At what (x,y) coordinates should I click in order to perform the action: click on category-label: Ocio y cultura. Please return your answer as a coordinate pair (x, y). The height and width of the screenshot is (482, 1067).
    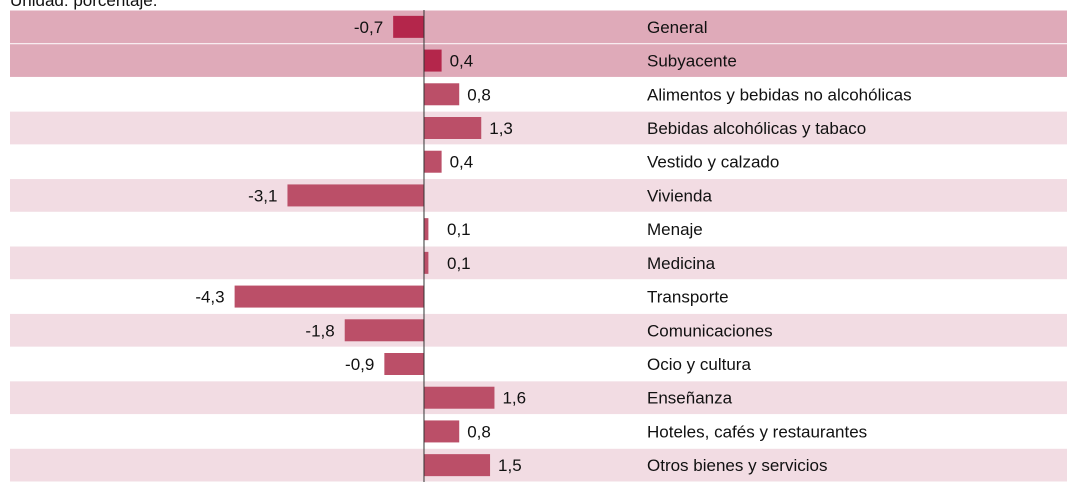
    Looking at the image, I should click on (699, 364).